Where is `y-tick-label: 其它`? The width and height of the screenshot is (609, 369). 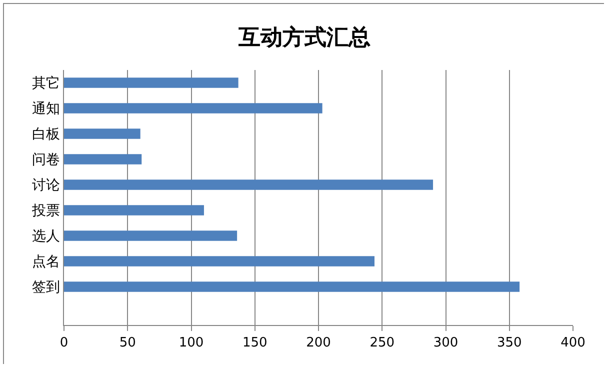
y-tick-label: 其它 is located at coordinates (46, 84).